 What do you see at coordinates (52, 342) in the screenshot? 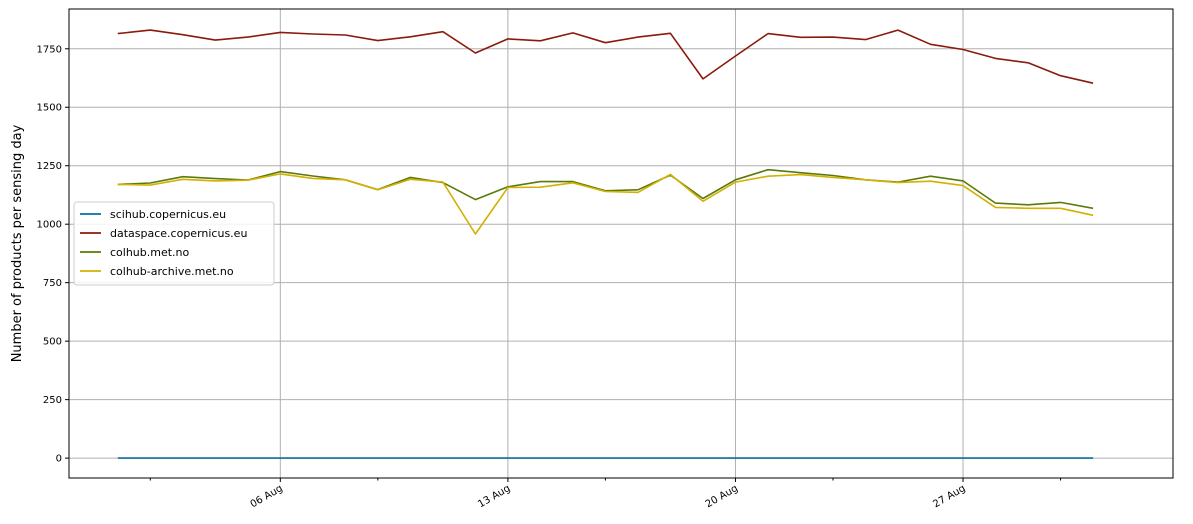
I see `y-tick-label: 500` at bounding box center [52, 342].